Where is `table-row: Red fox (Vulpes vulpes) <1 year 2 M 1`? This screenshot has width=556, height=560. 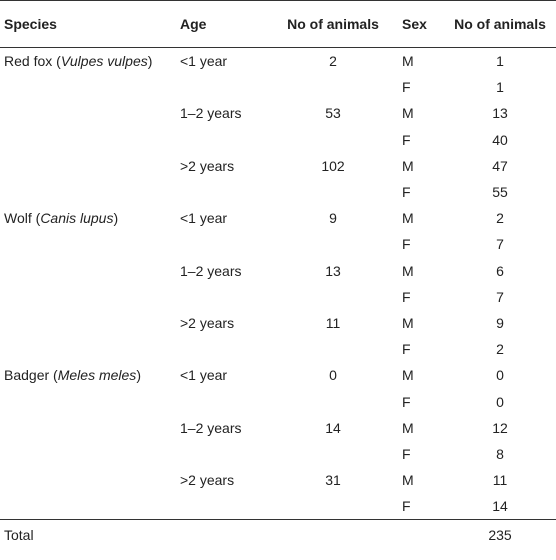
table-row: Red fox (Vulpes vulpes) <1 year 2 M 1 is located at coordinates (278, 61).